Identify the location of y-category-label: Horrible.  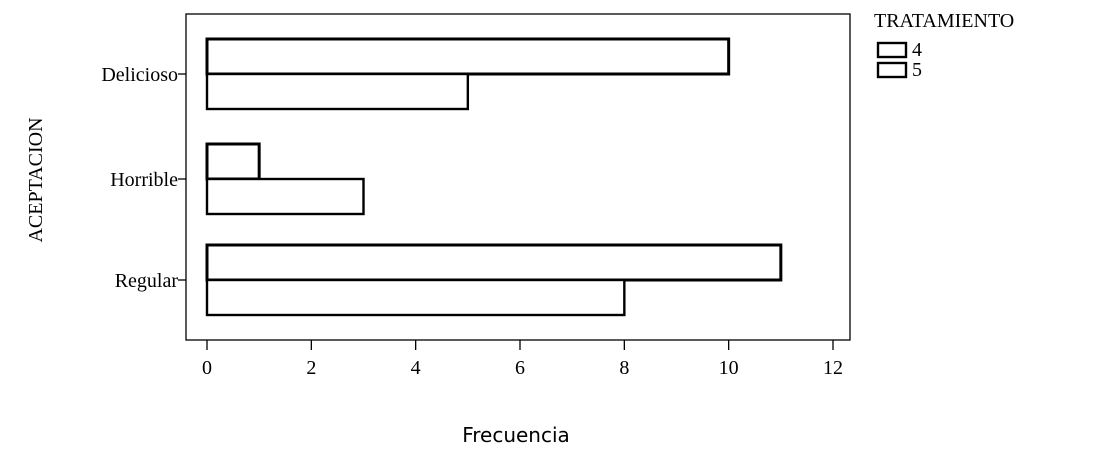
(144, 180).